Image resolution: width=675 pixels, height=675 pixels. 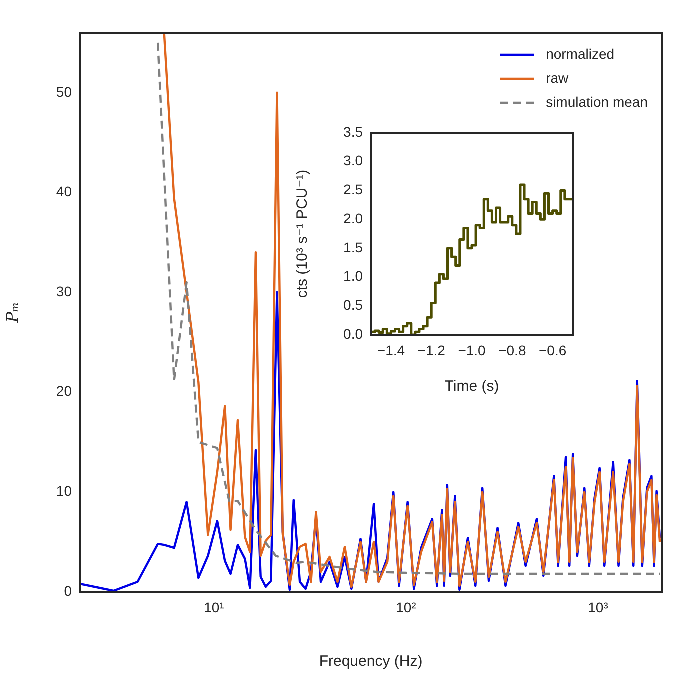 What do you see at coordinates (598, 607) in the screenshot?
I see `x-tick-label: 10³` at bounding box center [598, 607].